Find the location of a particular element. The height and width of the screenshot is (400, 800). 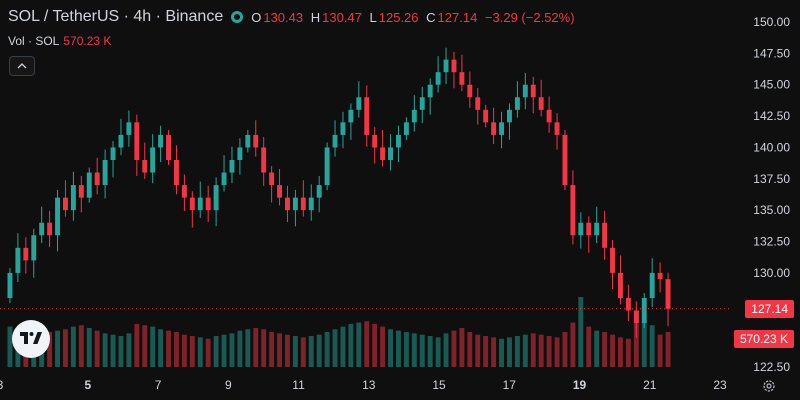

time-axis: 3 5 7 9 11 13 15 17 19 21 23 is located at coordinates (363, 385).